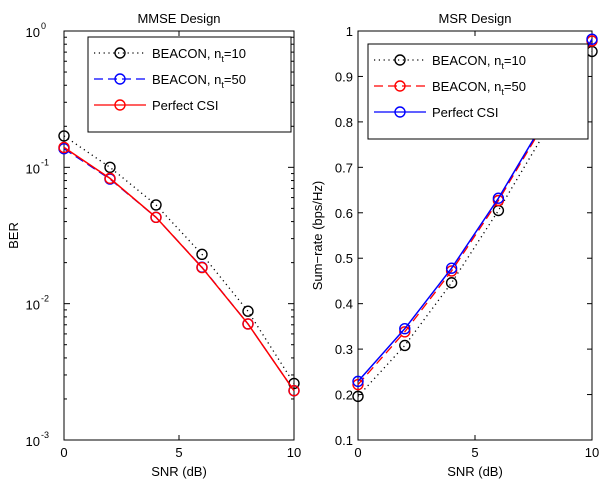 The image size is (601, 485). What do you see at coordinates (344, 440) in the screenshot?
I see `y-tick-label: 0.1` at bounding box center [344, 440].